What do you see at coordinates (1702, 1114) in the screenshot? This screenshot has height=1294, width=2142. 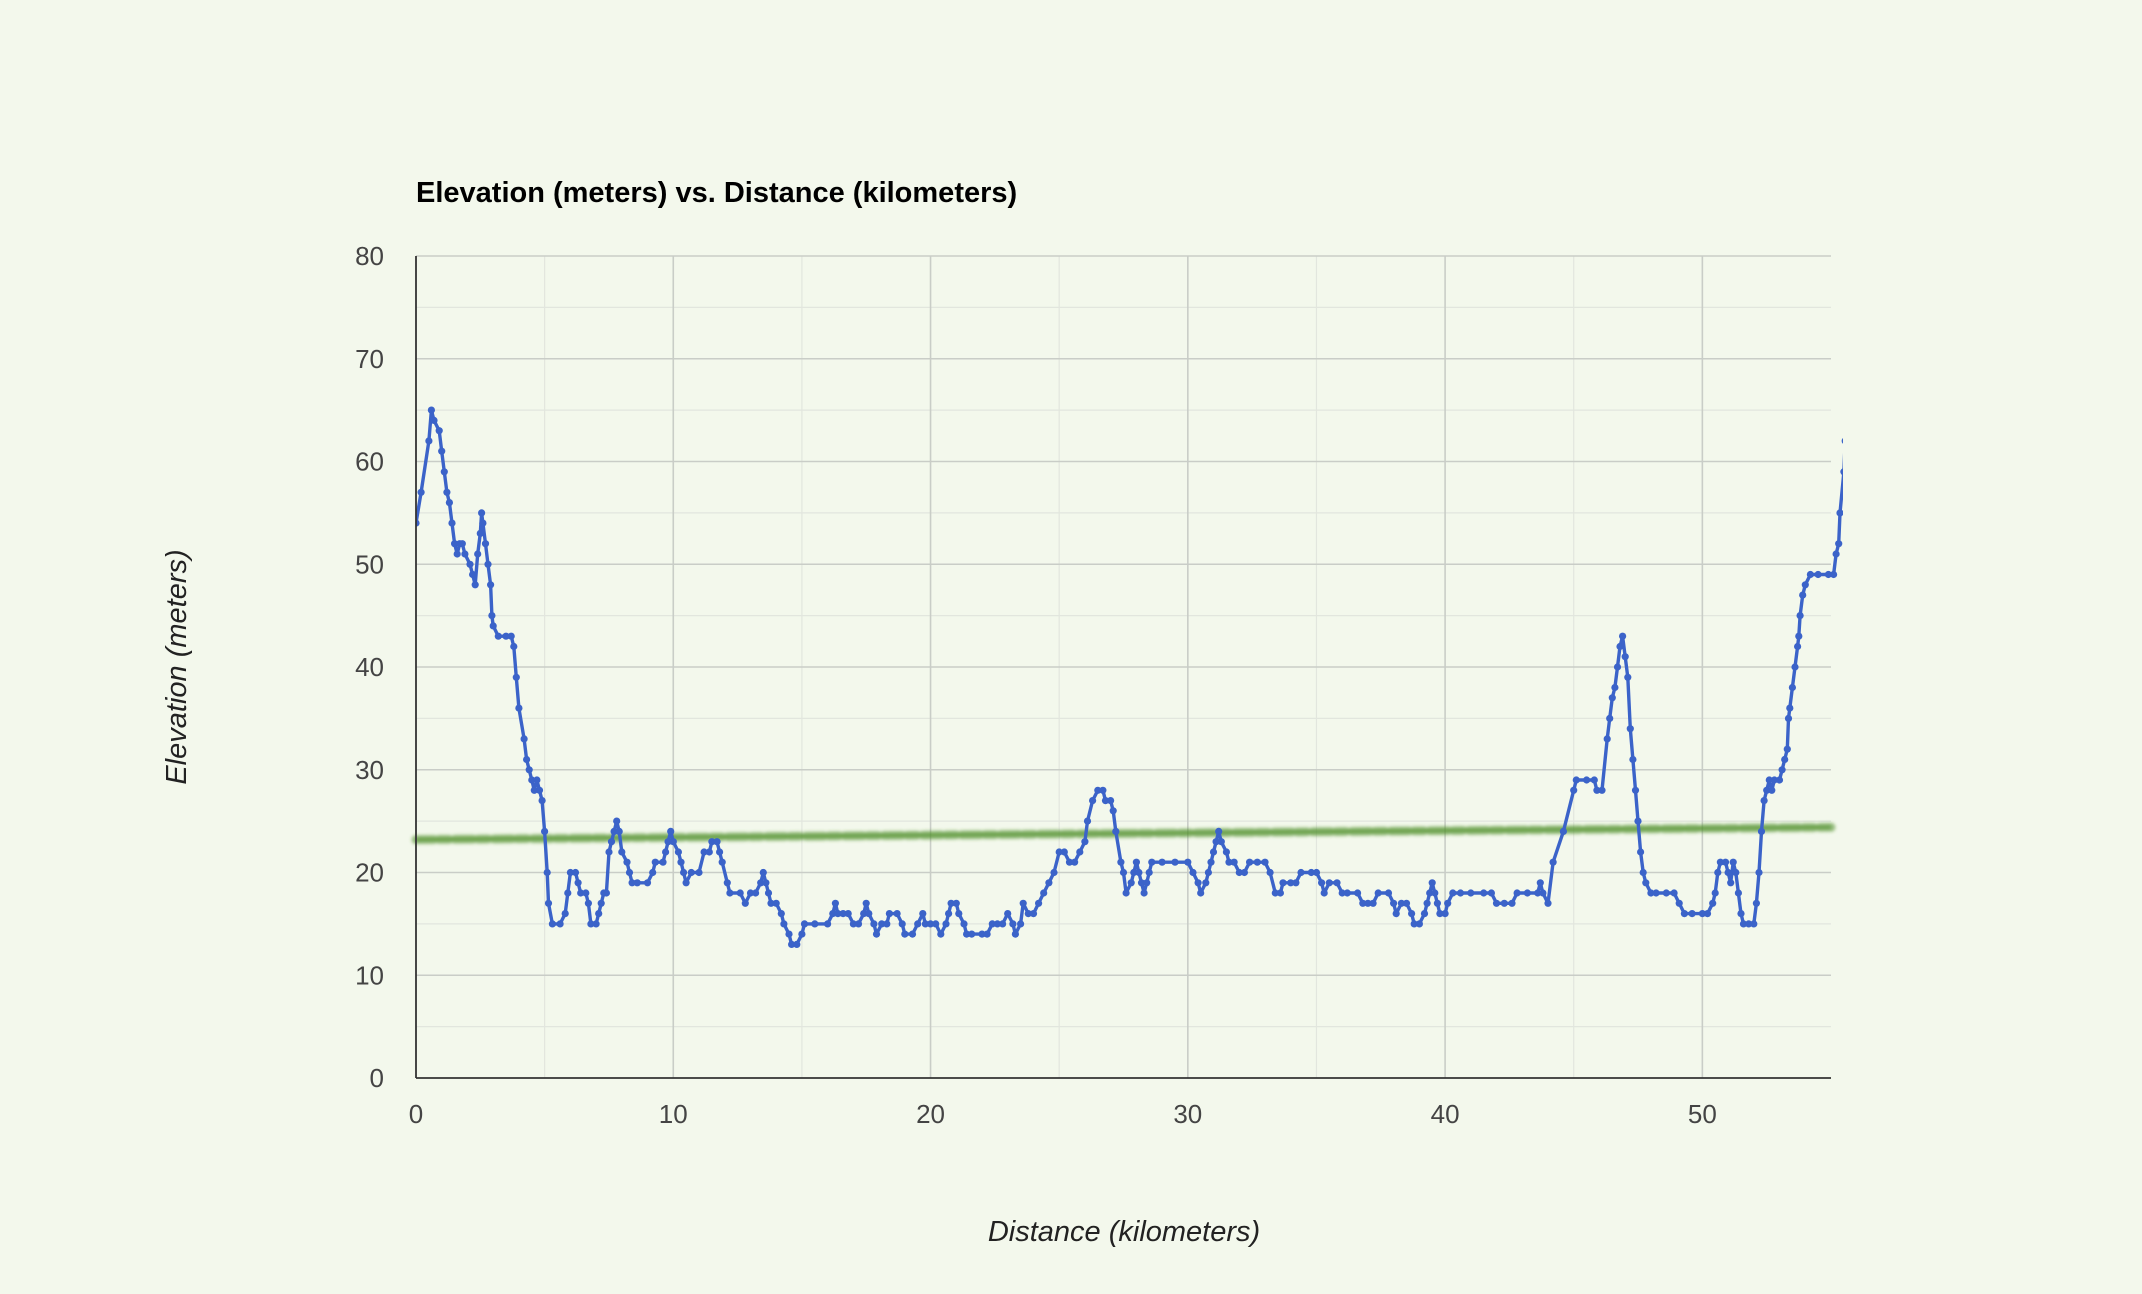 I see `x-tick-label: 50` at bounding box center [1702, 1114].